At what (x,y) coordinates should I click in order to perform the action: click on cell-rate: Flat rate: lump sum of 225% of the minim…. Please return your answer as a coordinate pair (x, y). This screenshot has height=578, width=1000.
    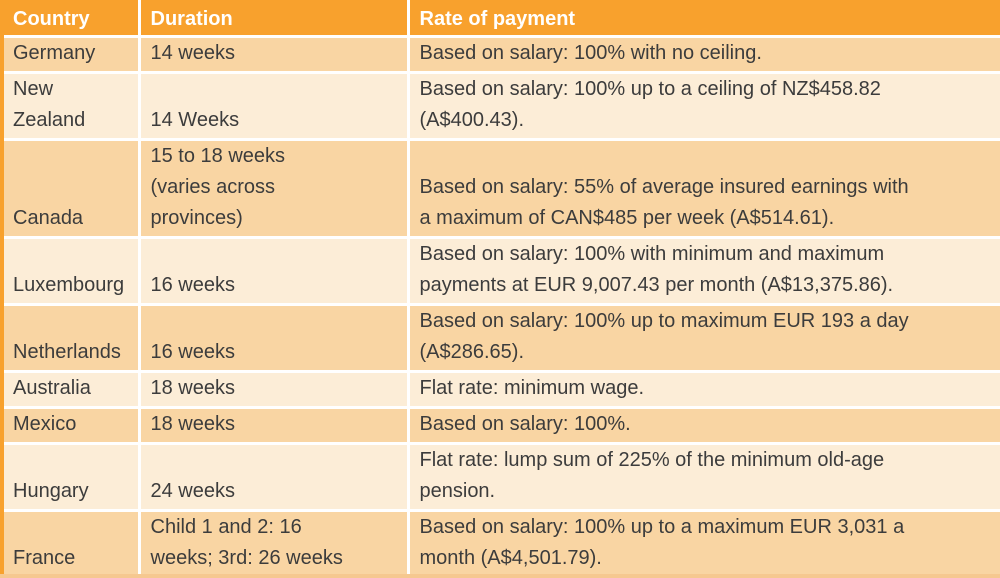
    Looking at the image, I should click on (704, 477).